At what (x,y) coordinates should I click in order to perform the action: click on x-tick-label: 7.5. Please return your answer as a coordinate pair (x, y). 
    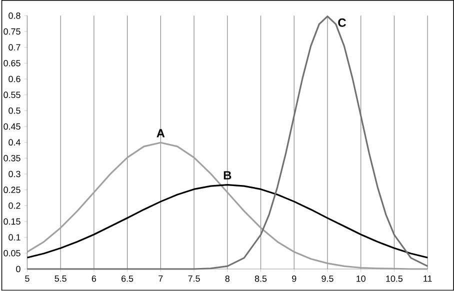
    Looking at the image, I should click on (194, 279).